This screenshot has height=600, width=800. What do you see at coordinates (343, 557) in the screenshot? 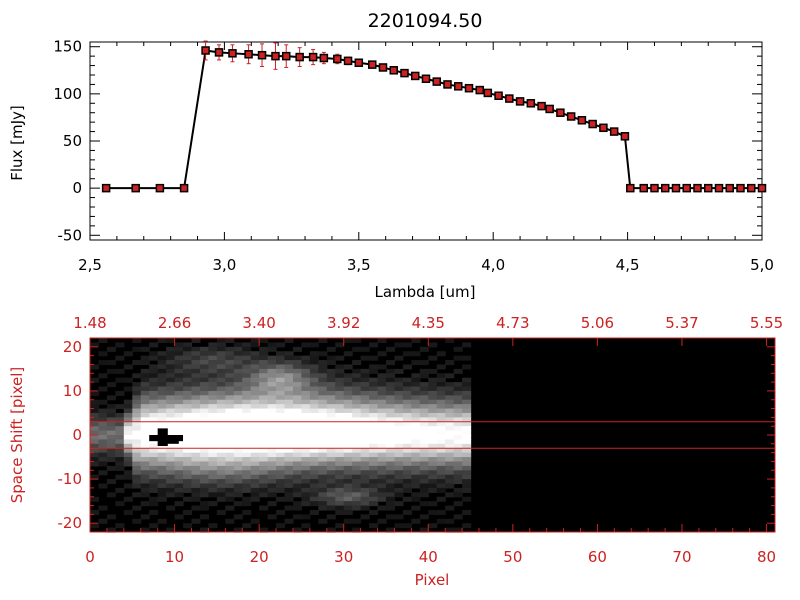
I see `pixel-tick-label: 30` at bounding box center [343, 557].